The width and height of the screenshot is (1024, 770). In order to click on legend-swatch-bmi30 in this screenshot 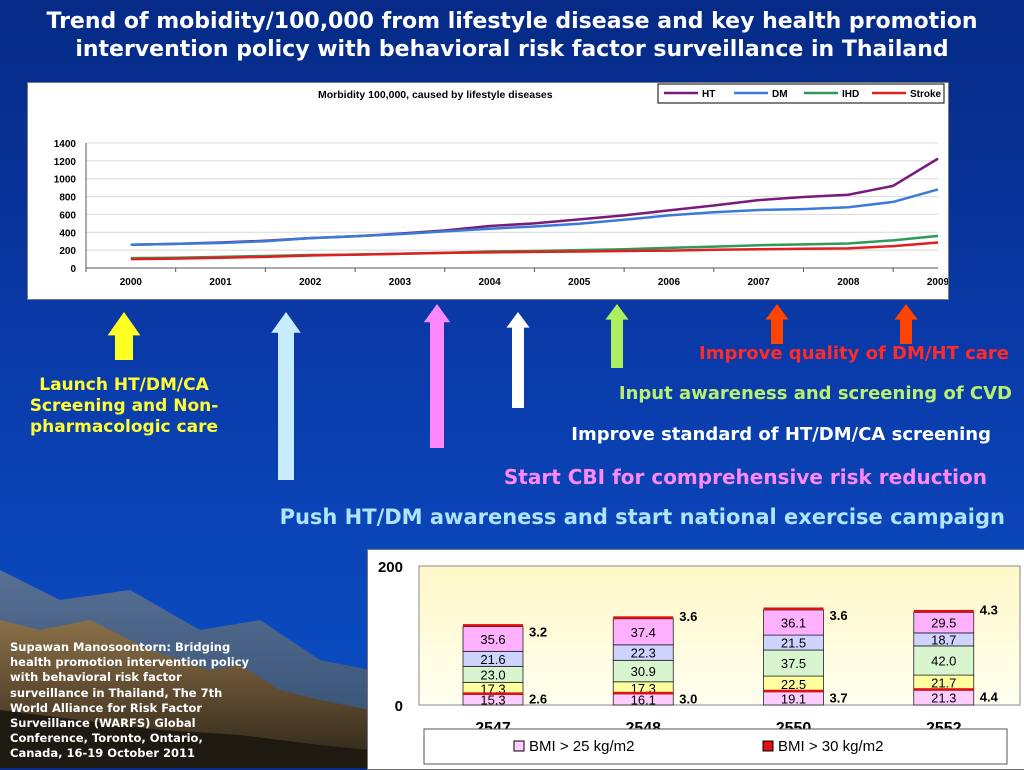, I will do `click(768, 746)`.